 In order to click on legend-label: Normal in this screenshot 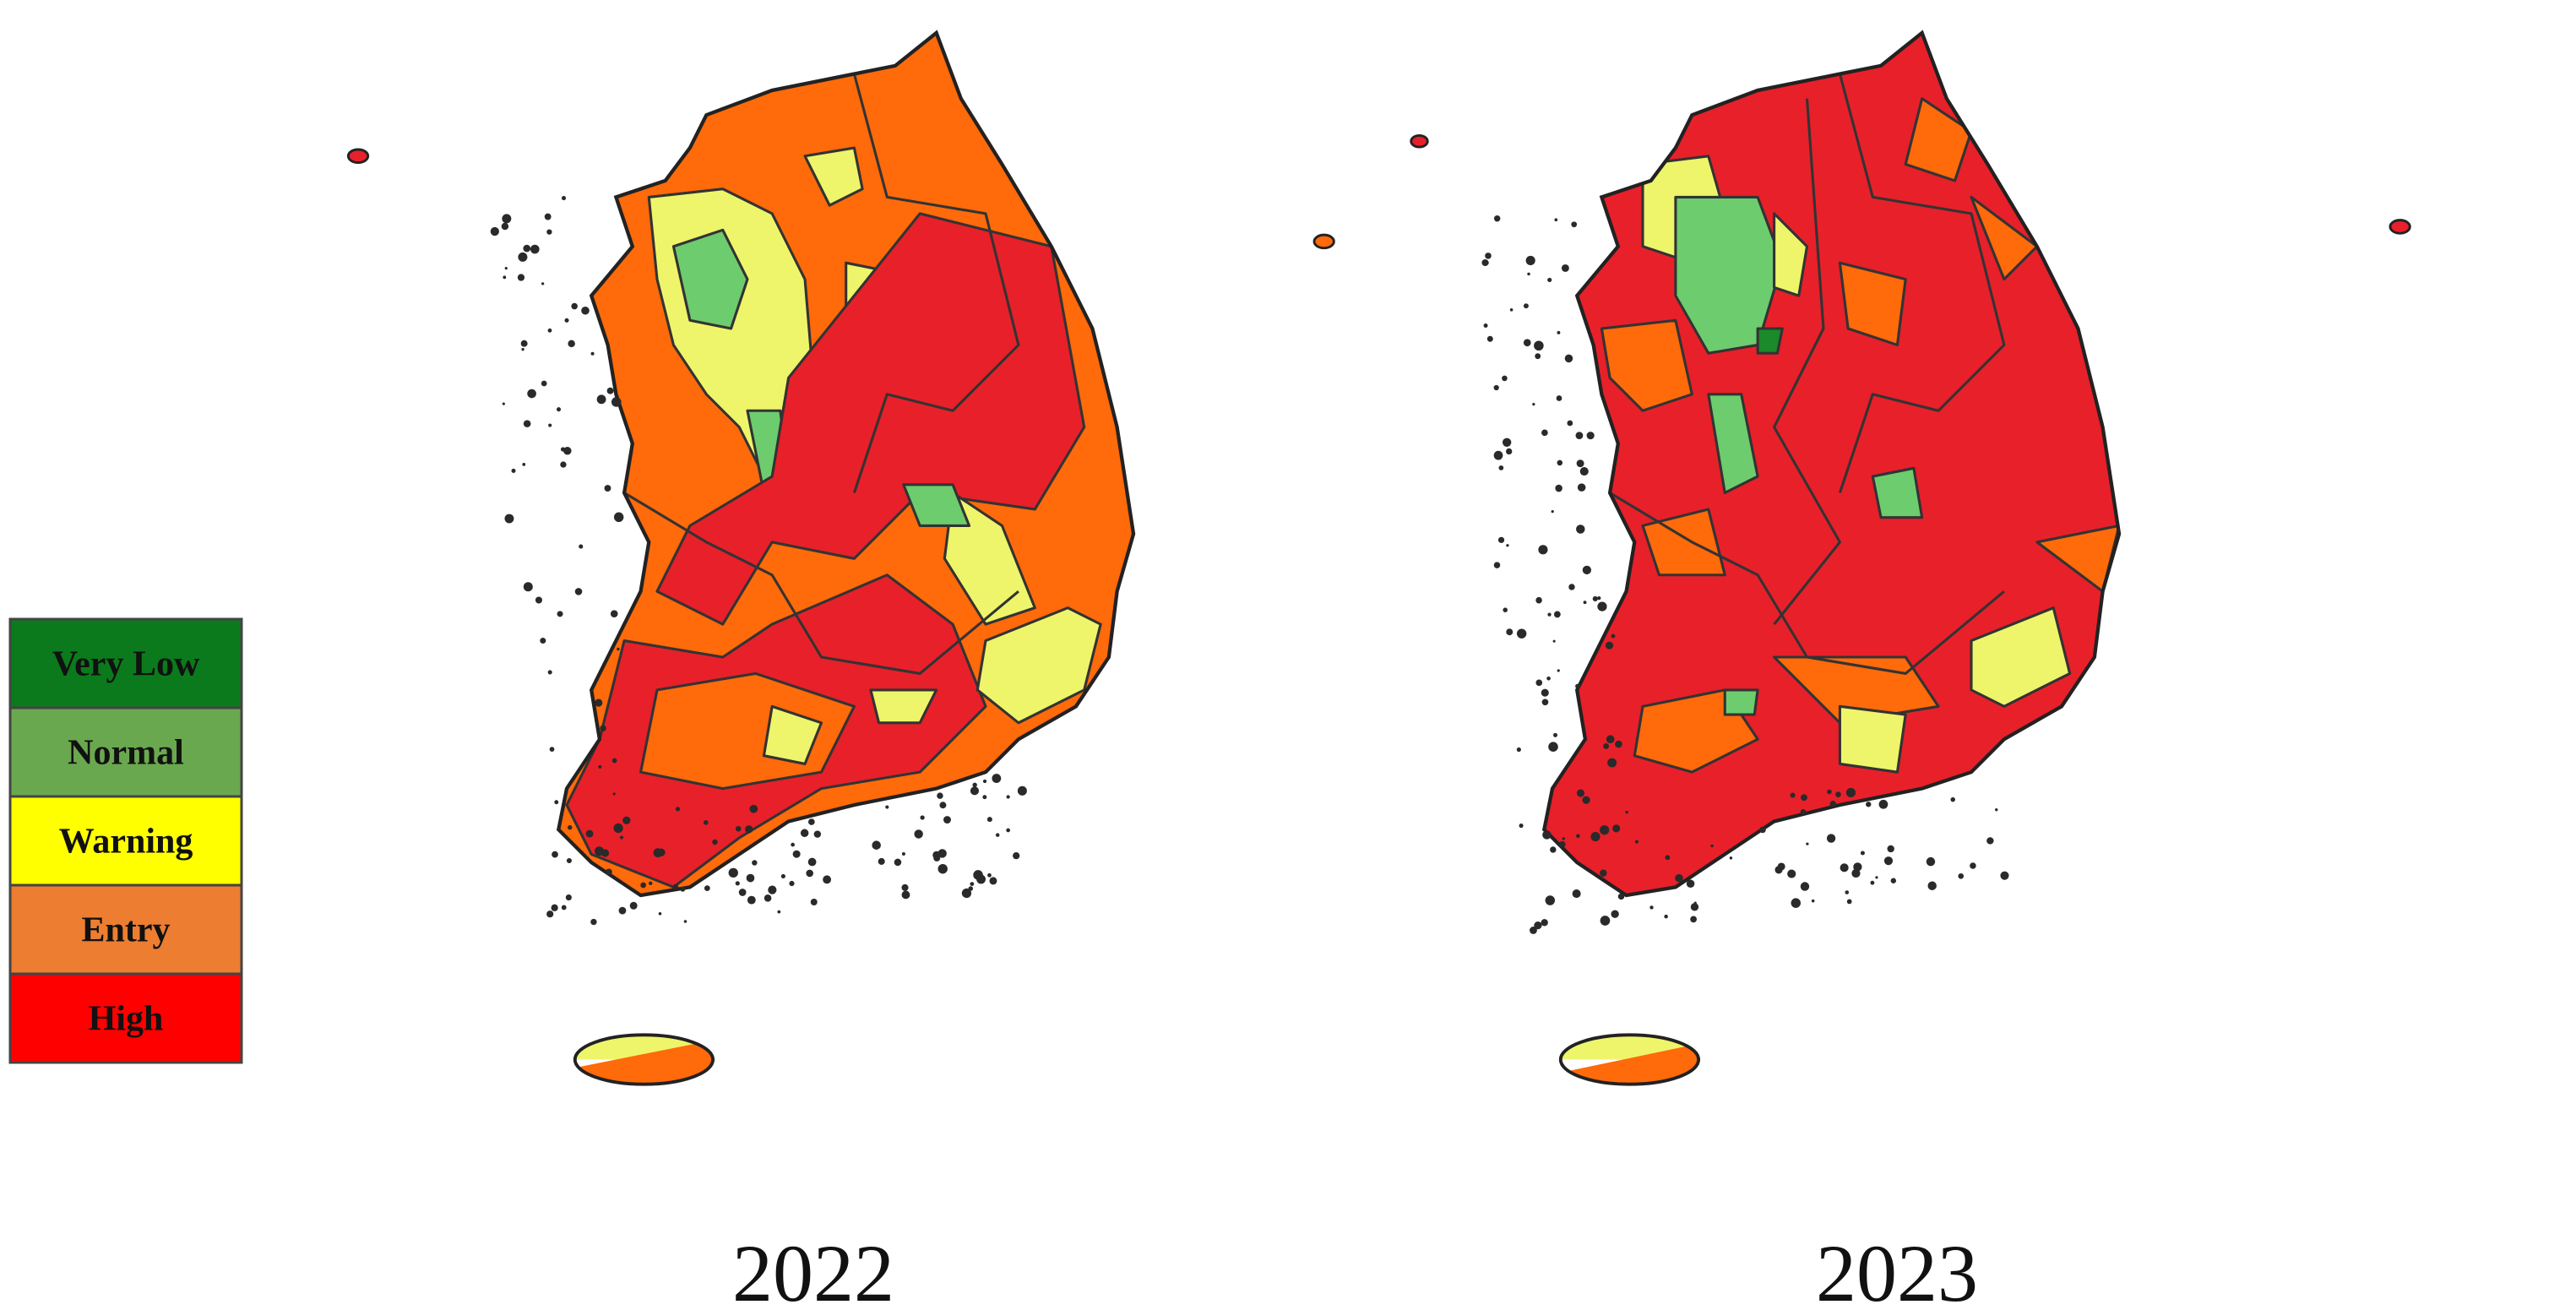, I will do `click(126, 753)`.